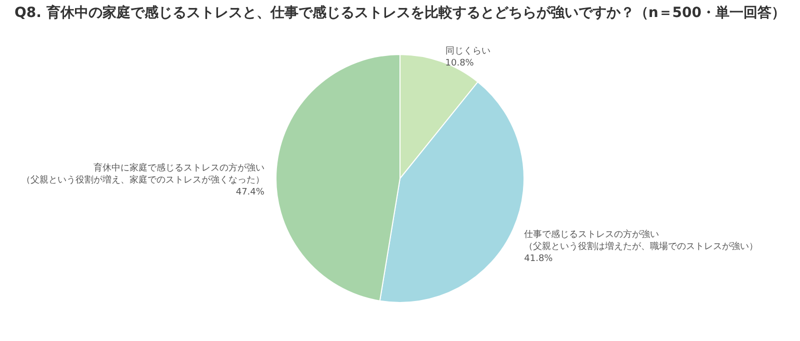  What do you see at coordinates (400, 12) in the screenshot?
I see `chart-title: Q8. 育休中の家庭で感じるストレスと、仕事で感じるストレスを比較するとどちらが強いですか？（n＝500・単一回答）` at bounding box center [400, 12].